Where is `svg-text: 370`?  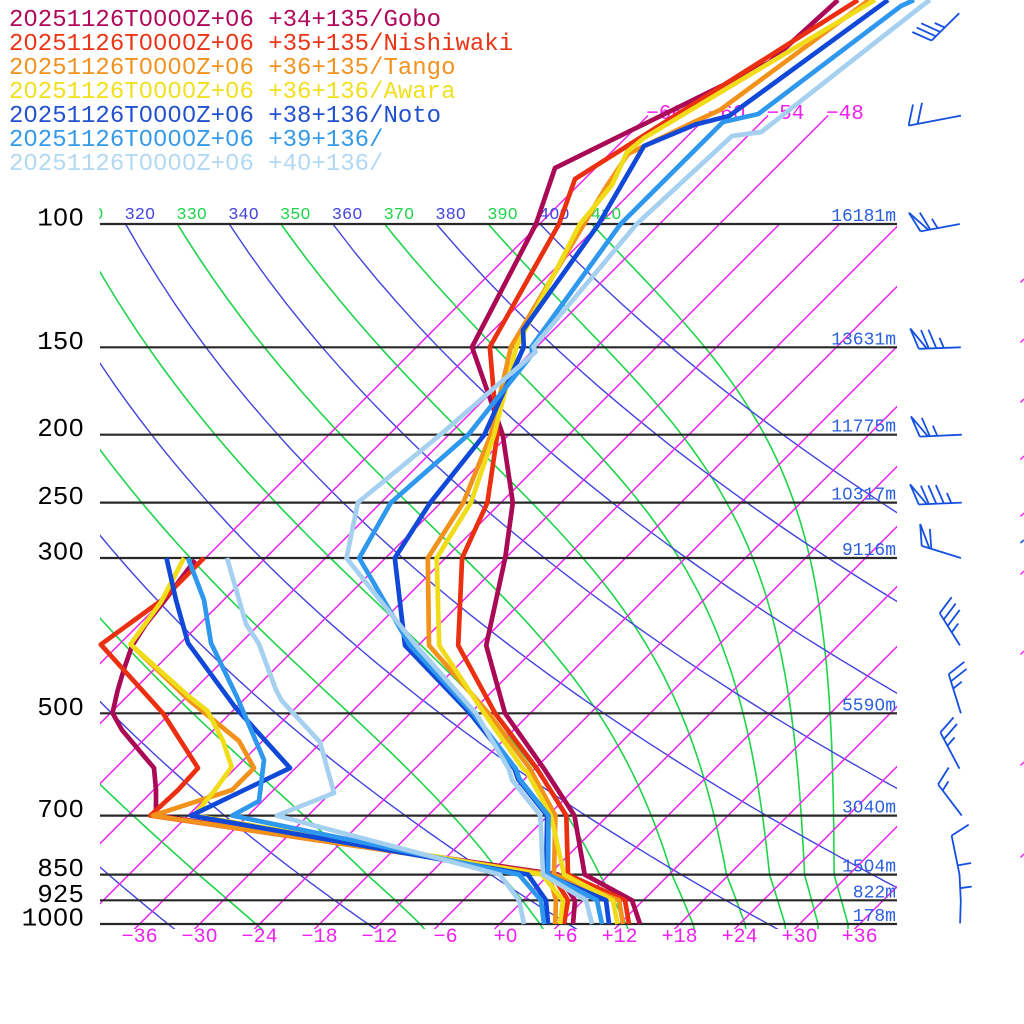
svg-text: 370 is located at coordinates (399, 215).